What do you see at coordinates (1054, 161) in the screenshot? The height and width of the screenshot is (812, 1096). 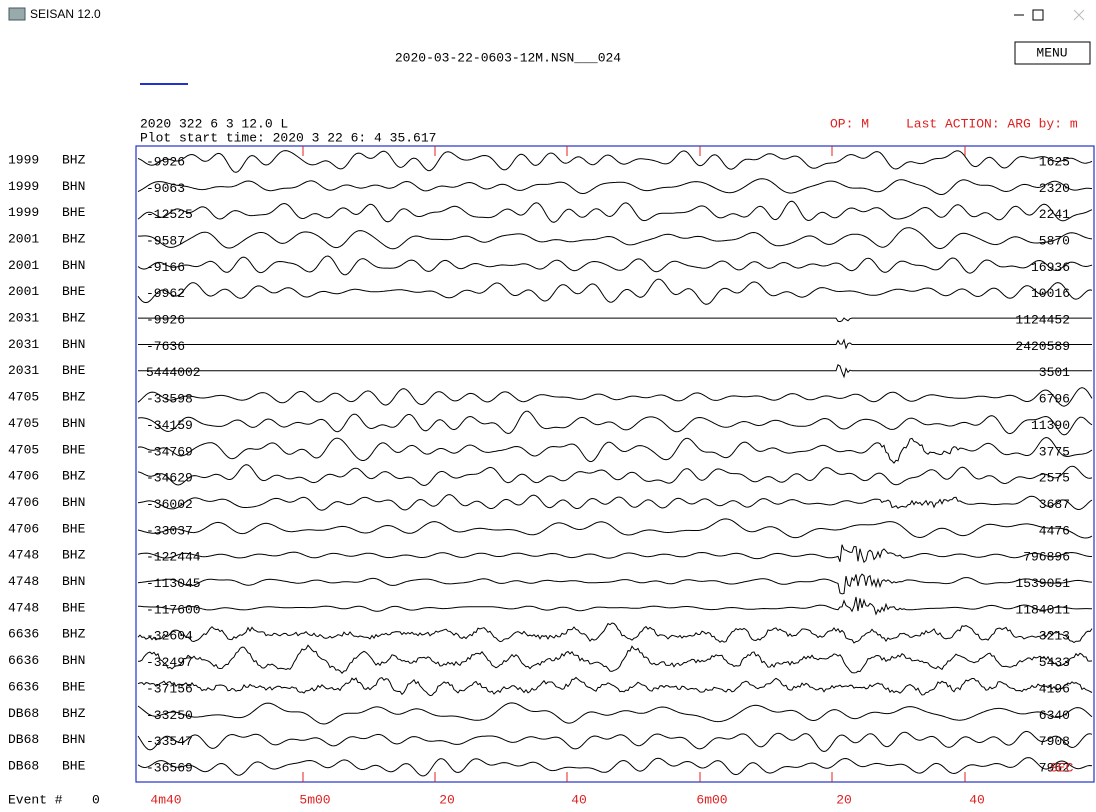 I see `right-amplitude: 1625` at bounding box center [1054, 161].